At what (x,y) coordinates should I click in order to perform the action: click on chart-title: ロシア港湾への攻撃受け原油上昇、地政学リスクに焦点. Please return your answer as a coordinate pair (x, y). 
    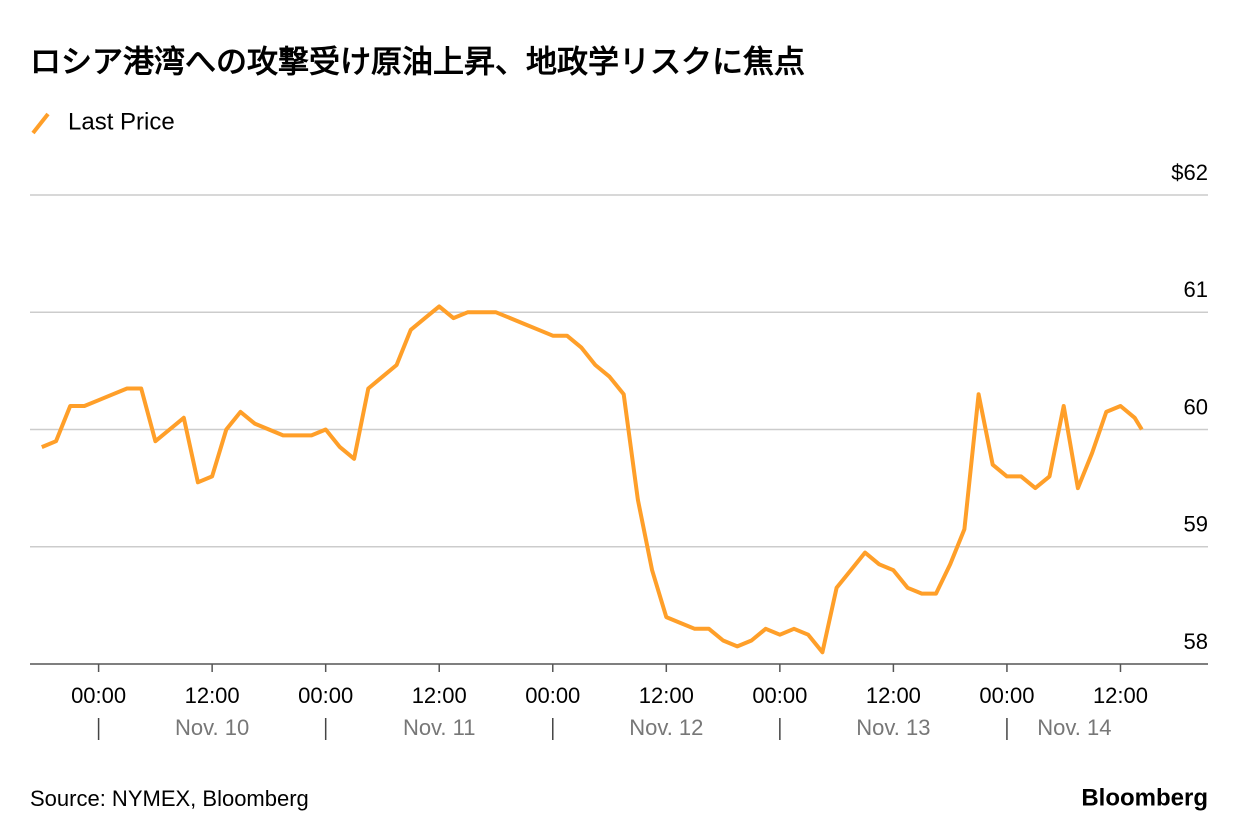
    Looking at the image, I should click on (417, 63).